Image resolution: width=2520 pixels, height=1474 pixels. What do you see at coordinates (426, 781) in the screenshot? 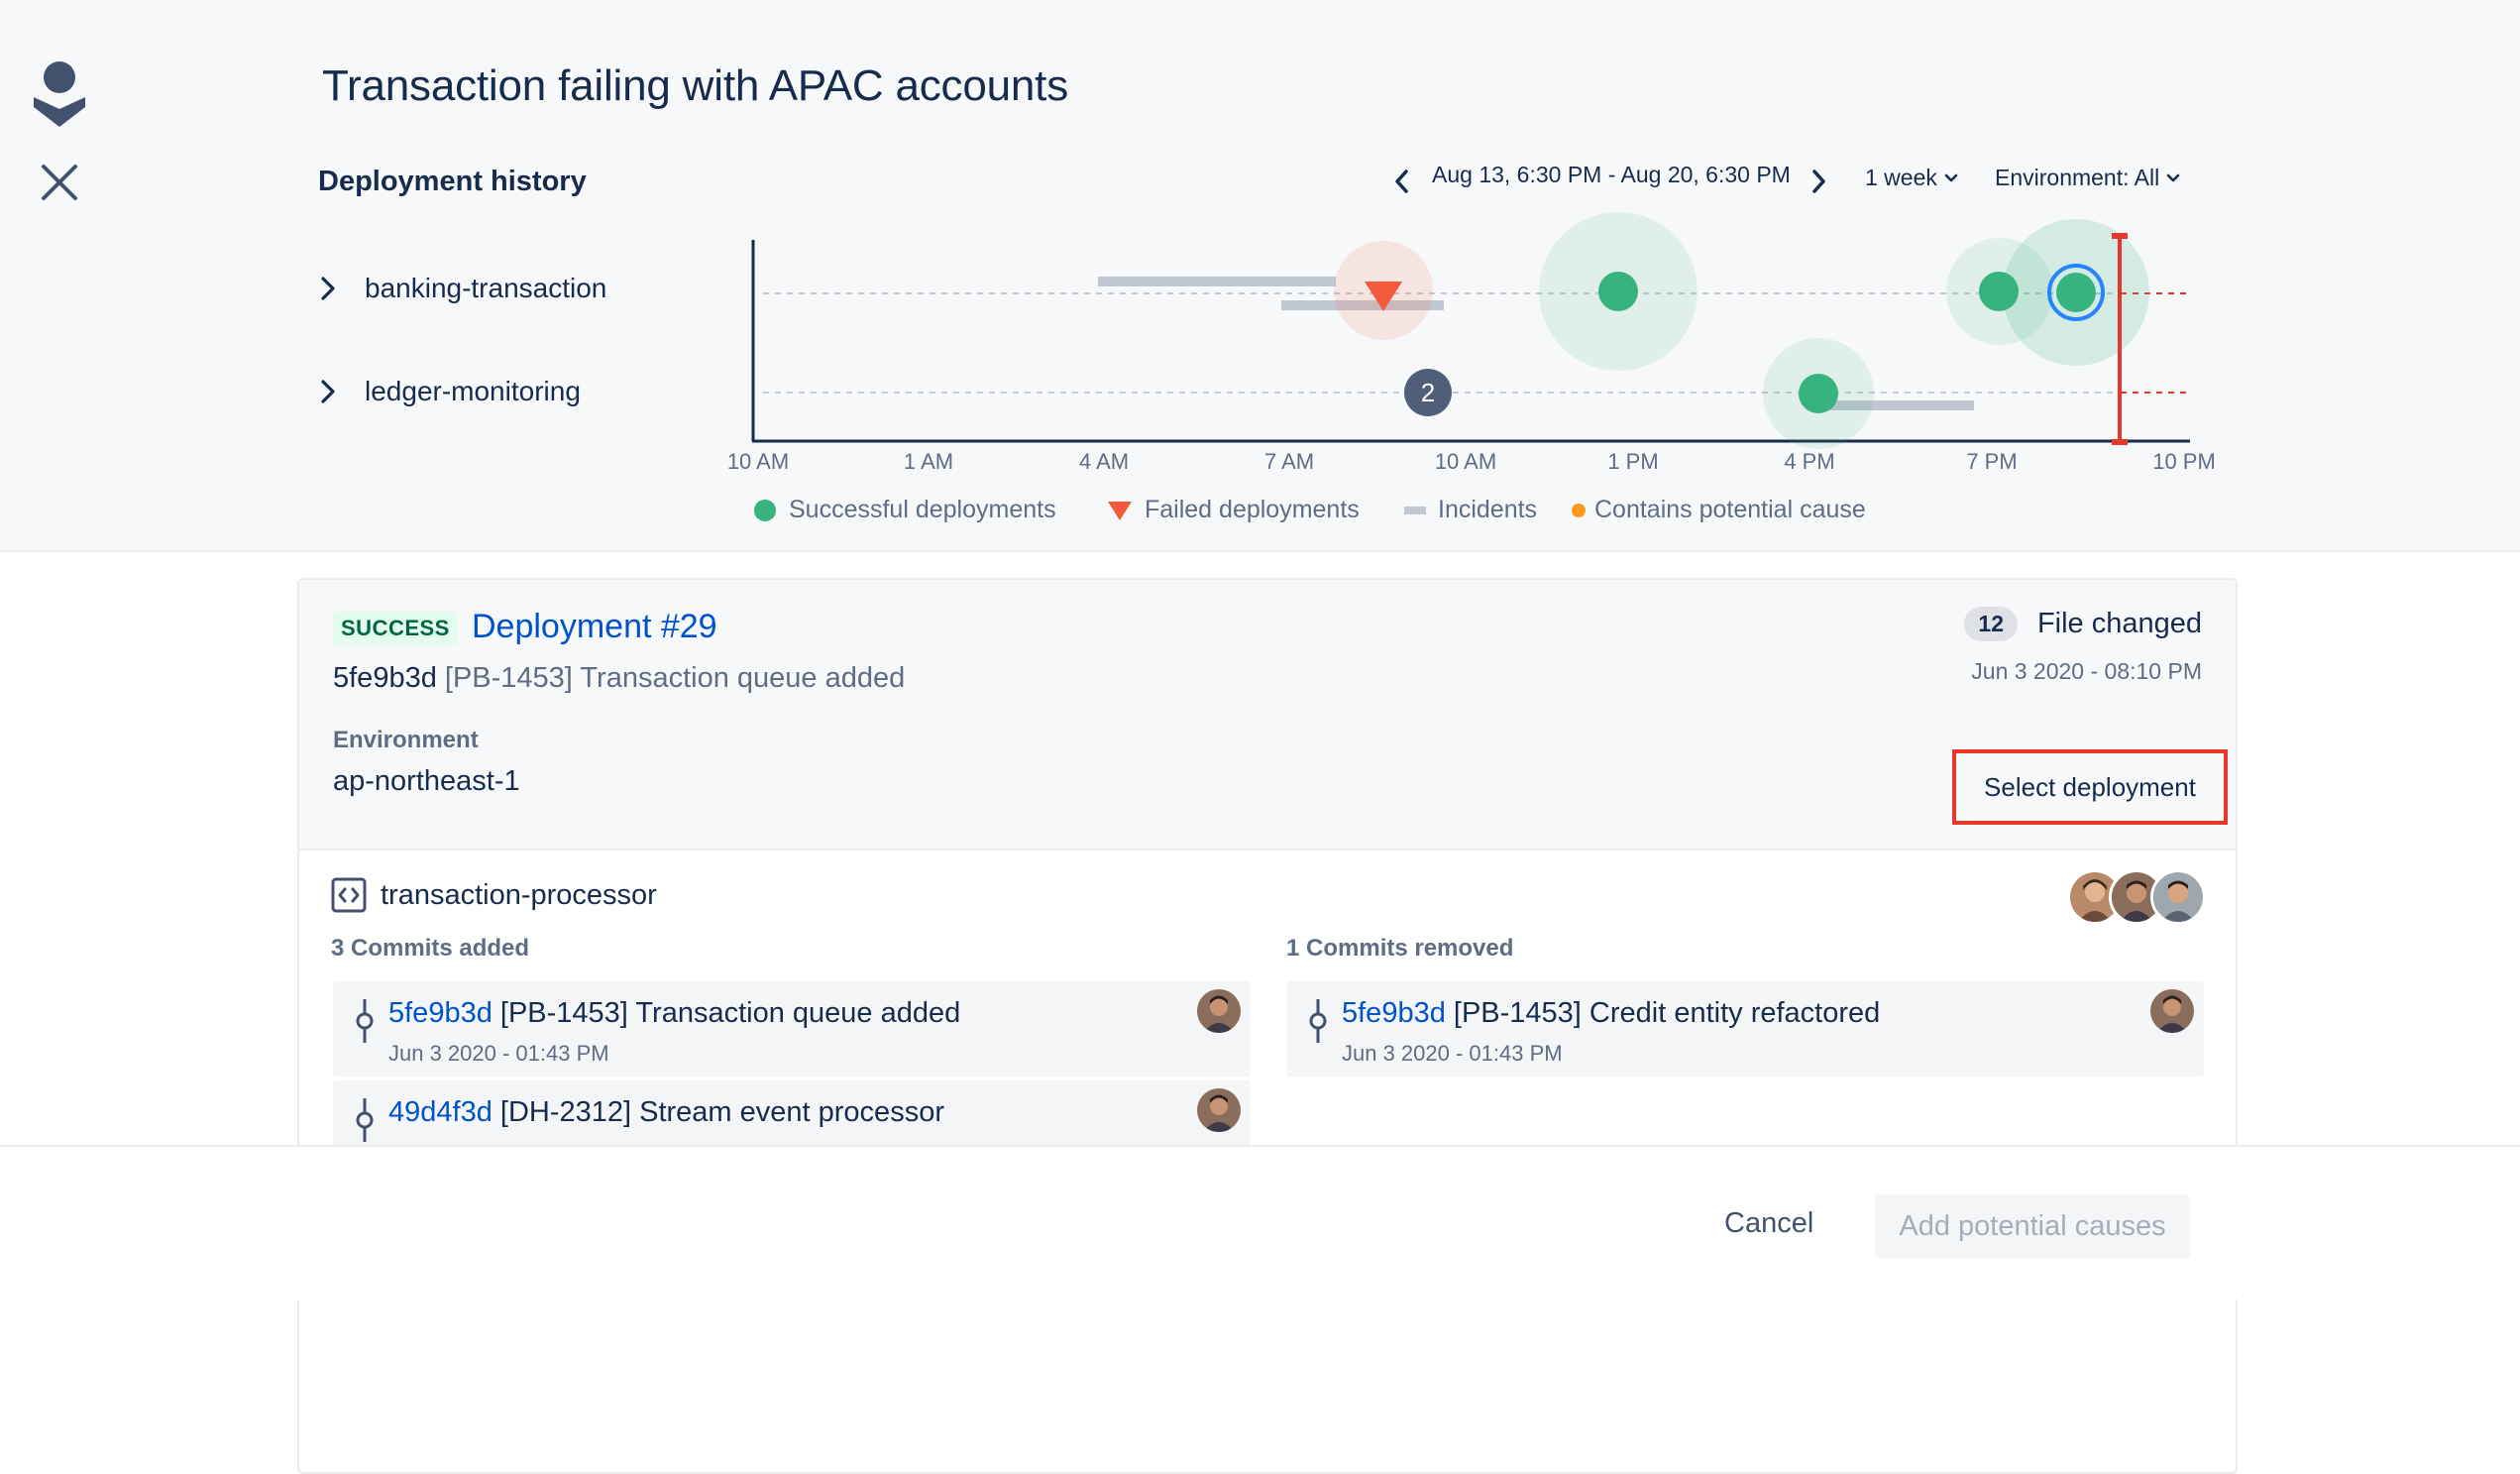
I see `environment-value: ap-northeast-1` at bounding box center [426, 781].